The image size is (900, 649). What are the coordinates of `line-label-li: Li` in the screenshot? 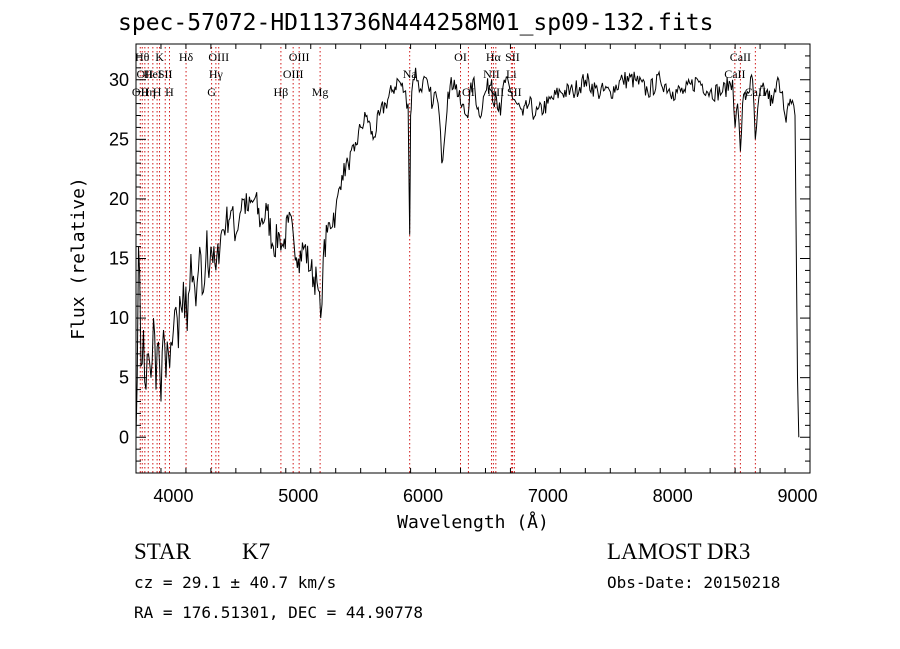 It's located at (511, 74).